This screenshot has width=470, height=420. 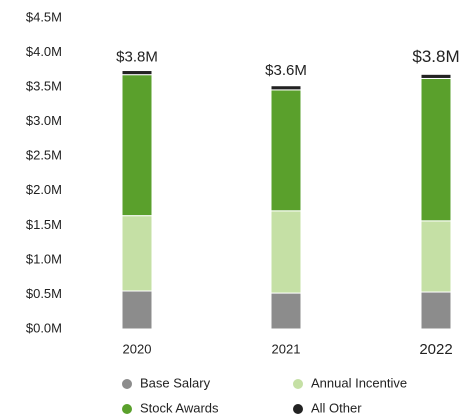 What do you see at coordinates (175, 382) in the screenshot?
I see `legend-label: Base Salary` at bounding box center [175, 382].